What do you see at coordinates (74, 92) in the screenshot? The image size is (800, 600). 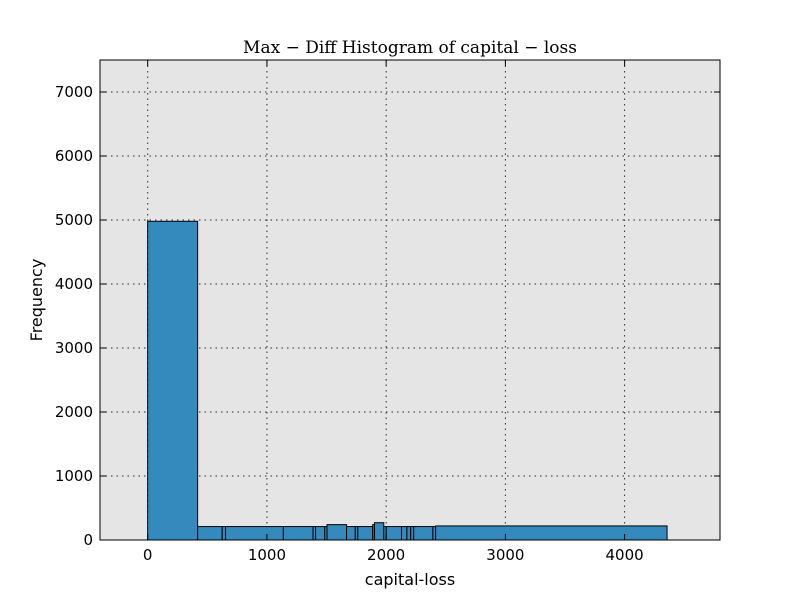 I see `y-tick-label-7: 7000` at bounding box center [74, 92].